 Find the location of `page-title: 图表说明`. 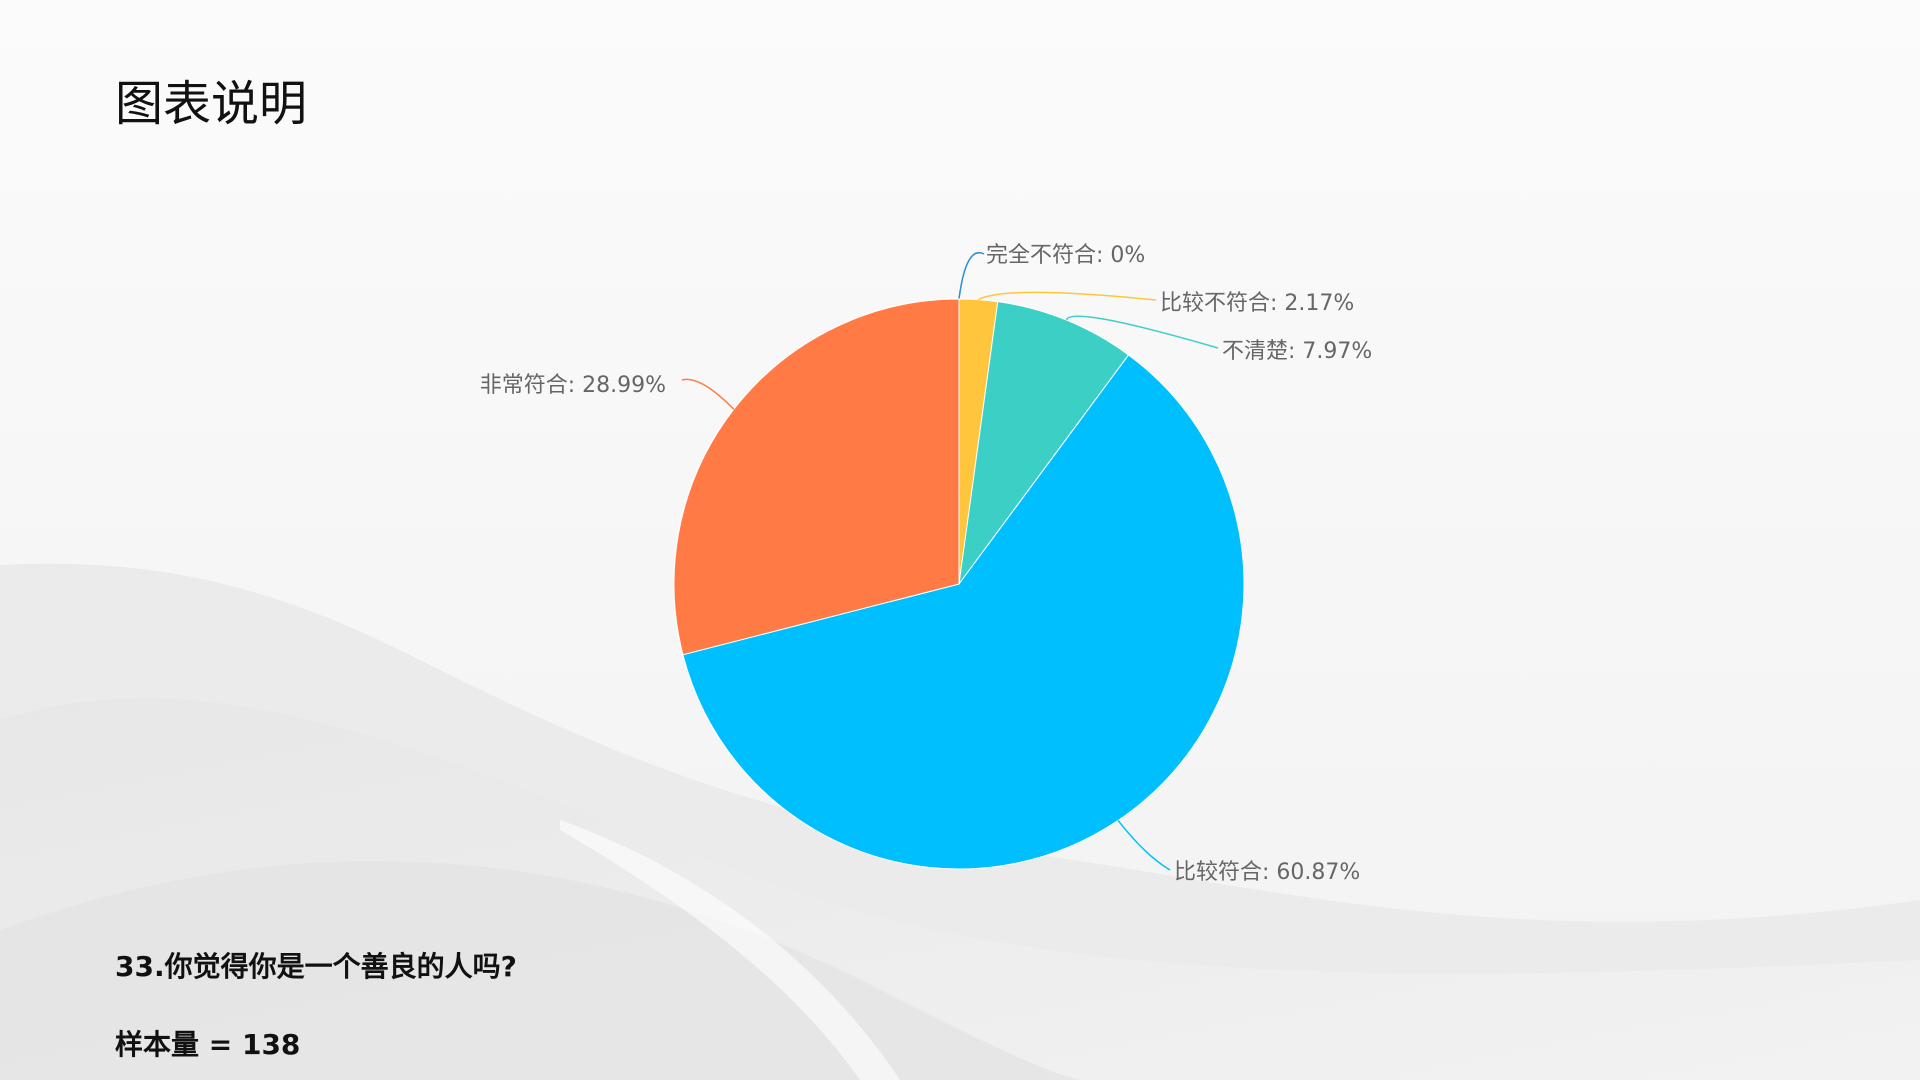

page-title: 图表说明 is located at coordinates (211, 104).